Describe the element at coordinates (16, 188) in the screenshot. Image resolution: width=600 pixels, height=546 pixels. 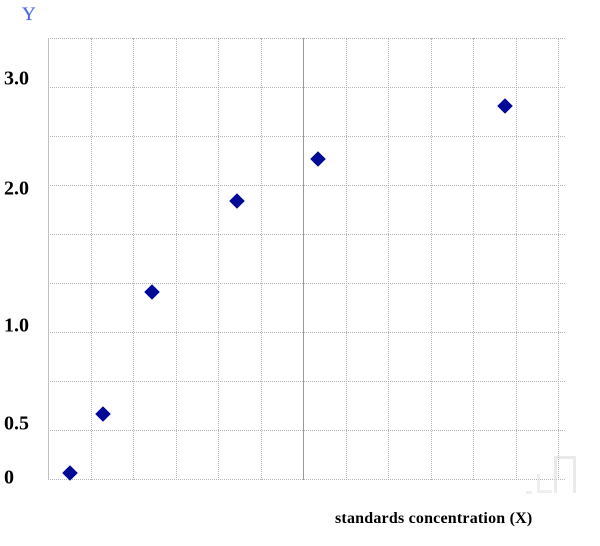
I see `y-tick-label: 2.0` at that location.